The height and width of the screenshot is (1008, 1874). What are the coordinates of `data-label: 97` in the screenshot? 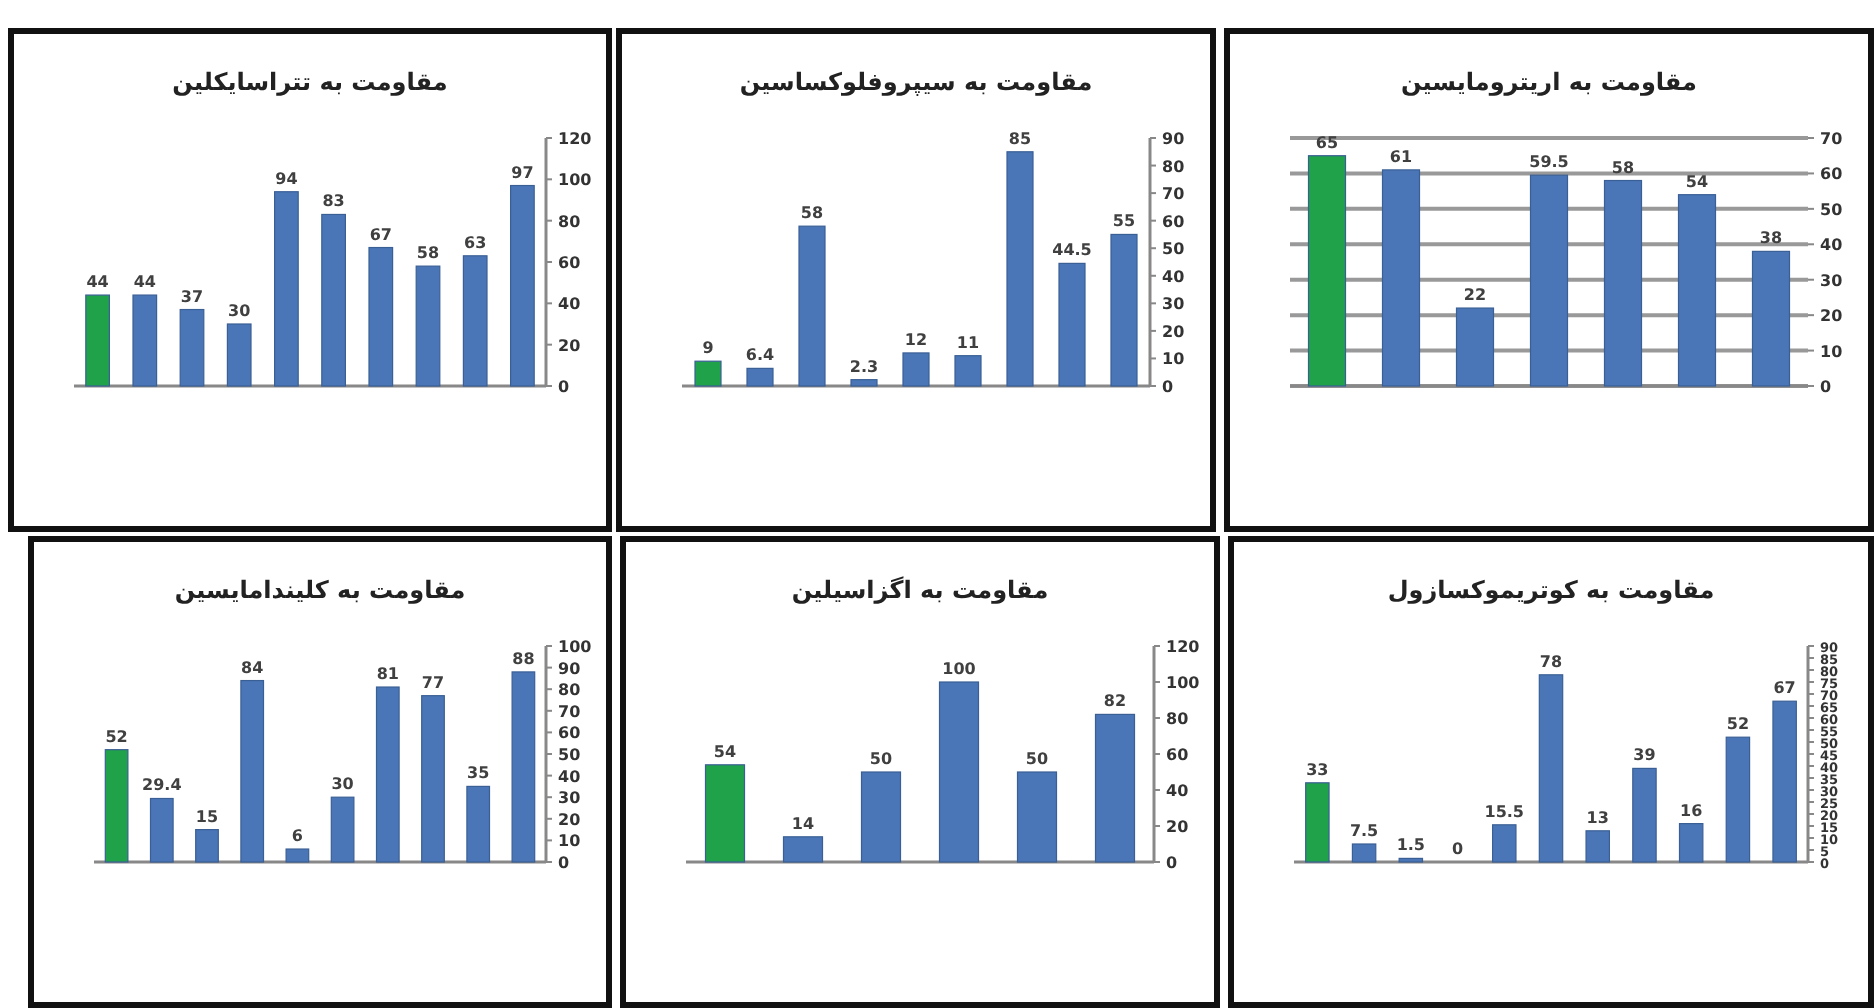 It's located at (522, 172).